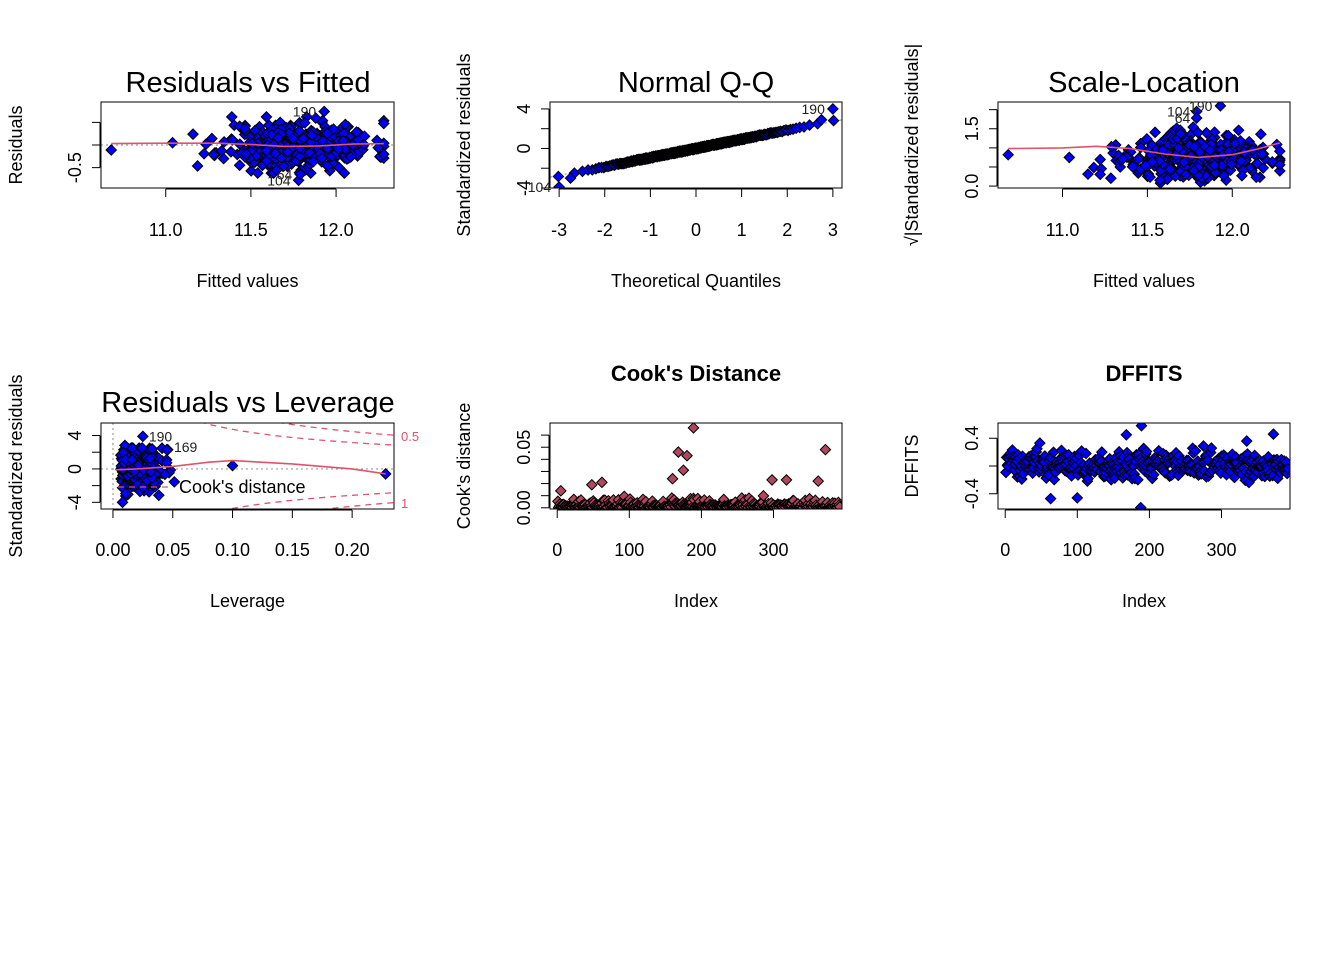 Image resolution: width=1344 pixels, height=960 pixels. Describe the element at coordinates (742, 230) in the screenshot. I see `x-tick-label: 1` at that location.